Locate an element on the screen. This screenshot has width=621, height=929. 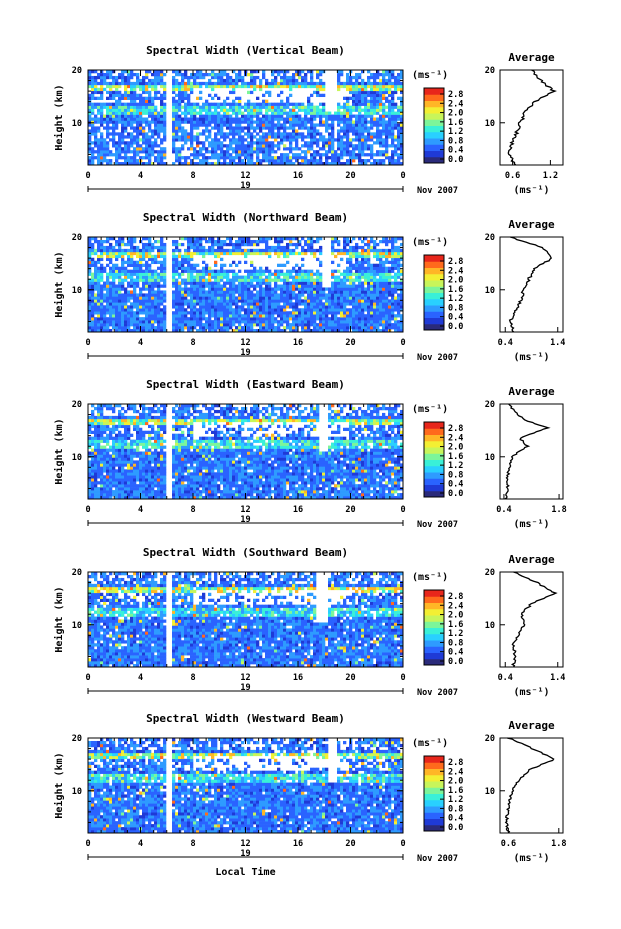
average-profile: Average 20 10 0.6 1.8(ms⁻¹) is located at coordinates (526, 791).